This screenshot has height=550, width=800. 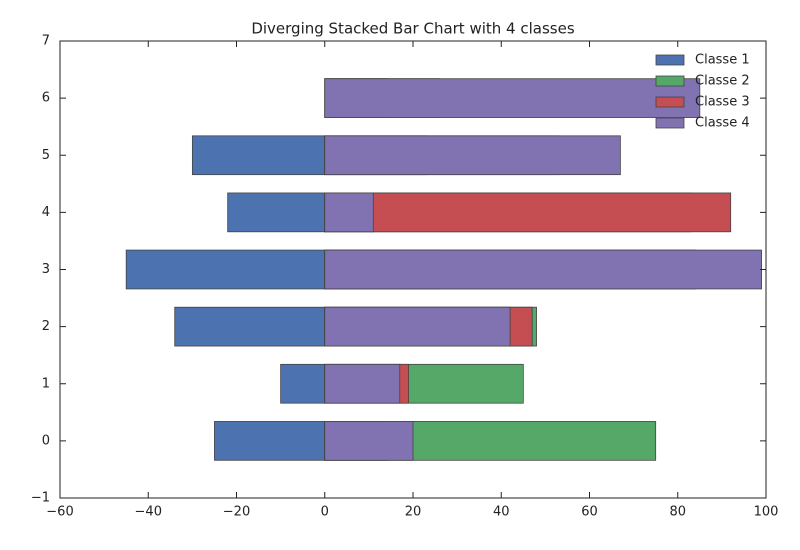 I want to click on x-tick-label: 60, so click(x=589, y=512).